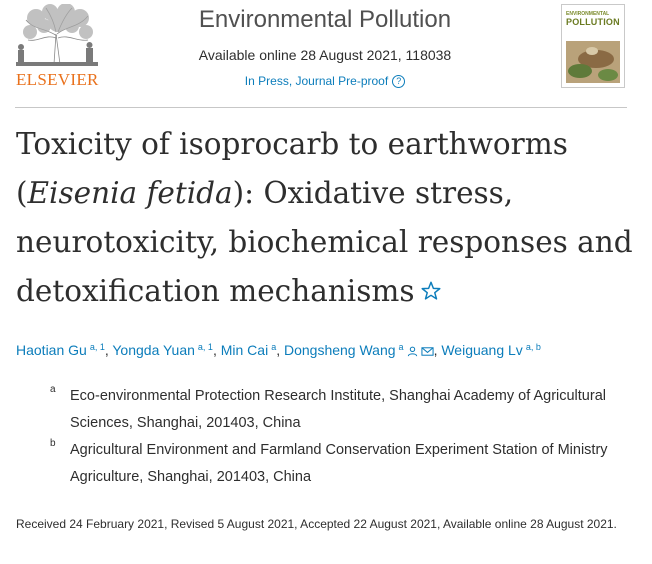  I want to click on elsevier-tree-icon, so click(57, 35).